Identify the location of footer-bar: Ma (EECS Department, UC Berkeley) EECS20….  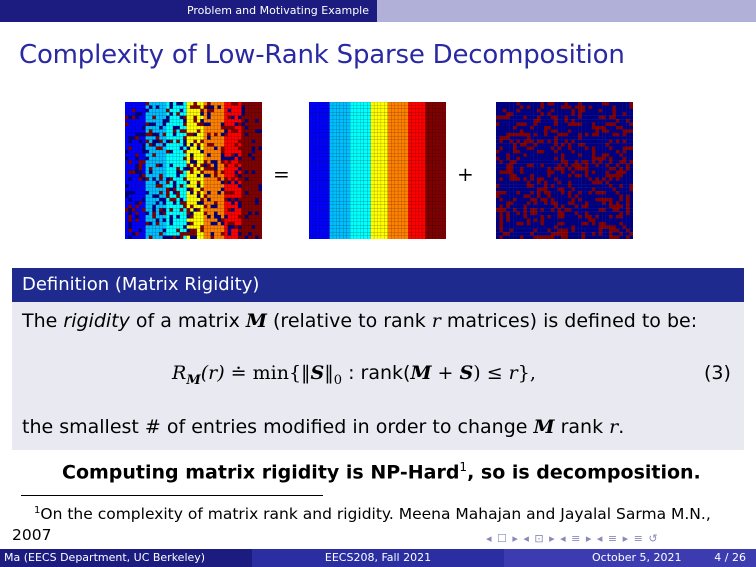
(378, 558).